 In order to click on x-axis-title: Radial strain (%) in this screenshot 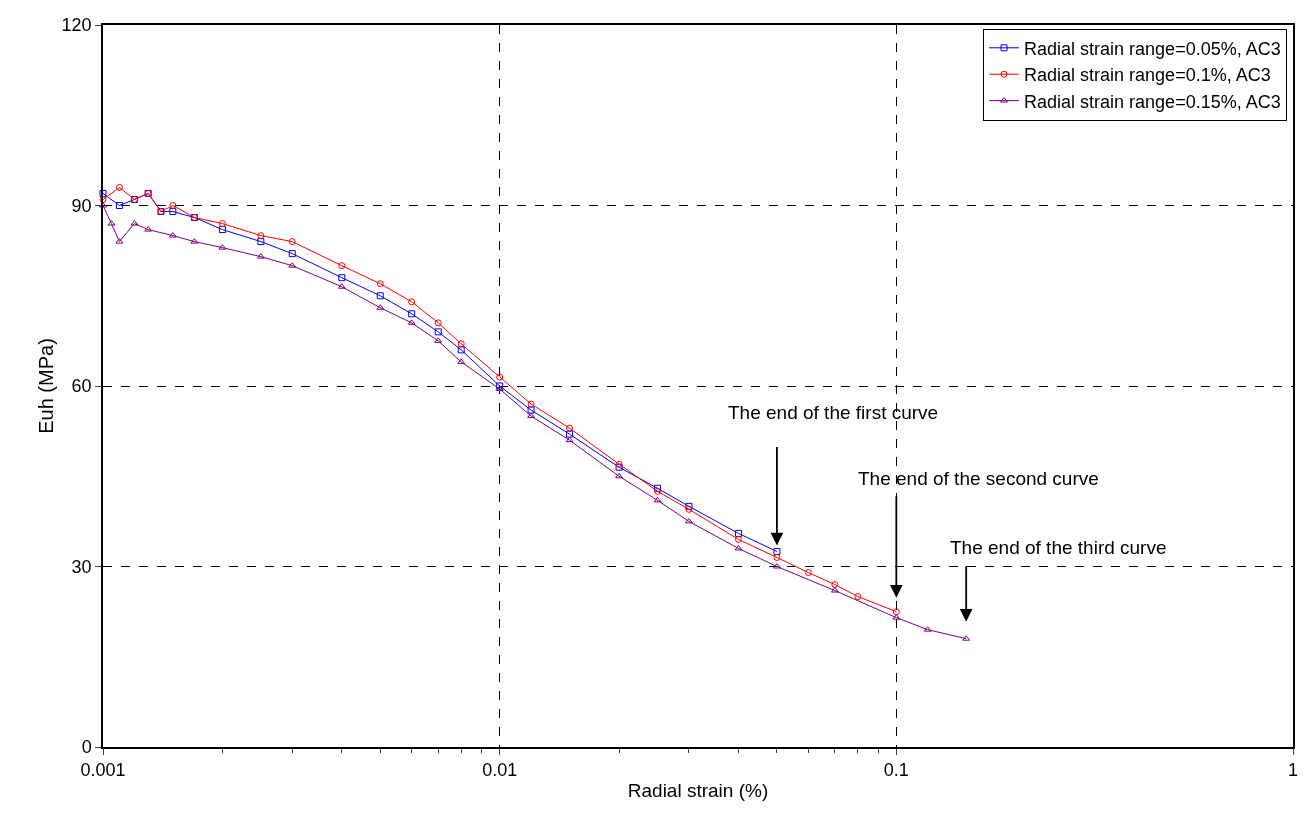, I will do `click(698, 790)`.